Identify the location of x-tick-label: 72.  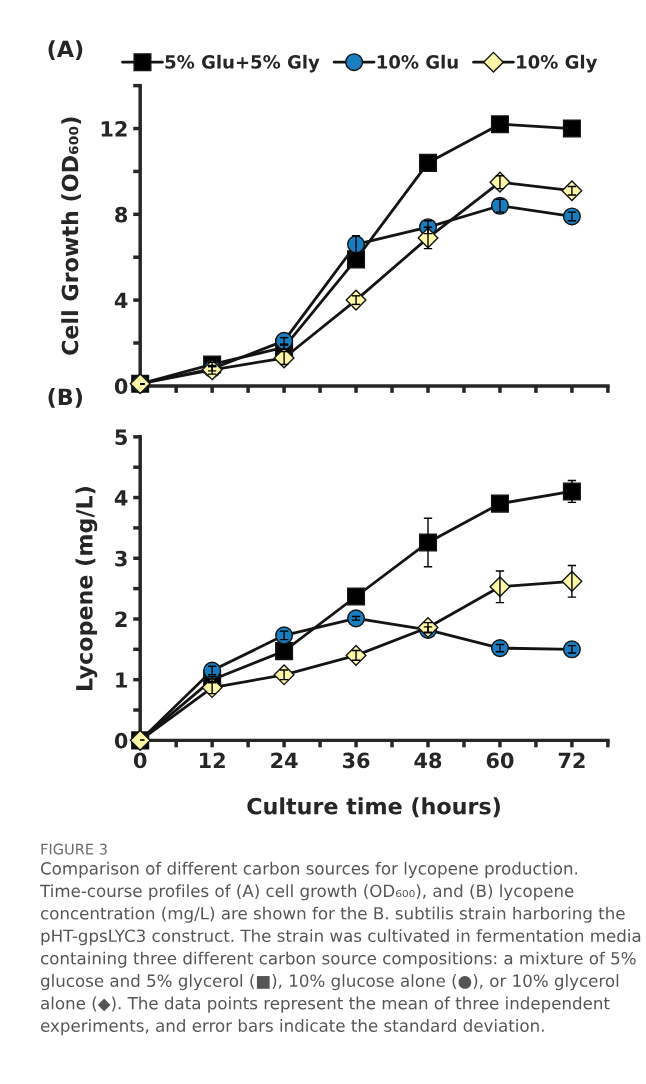
(571, 760).